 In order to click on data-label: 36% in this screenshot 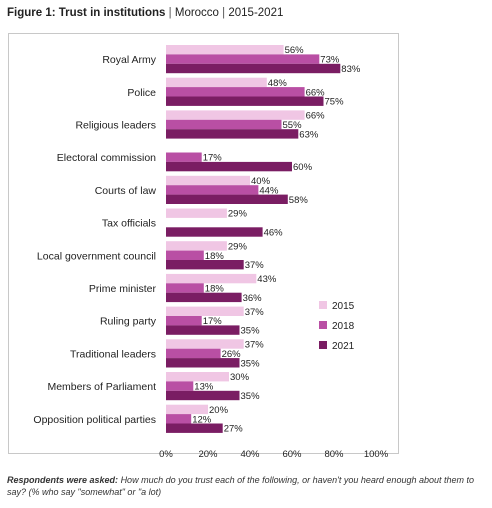, I will do `click(253, 298)`.